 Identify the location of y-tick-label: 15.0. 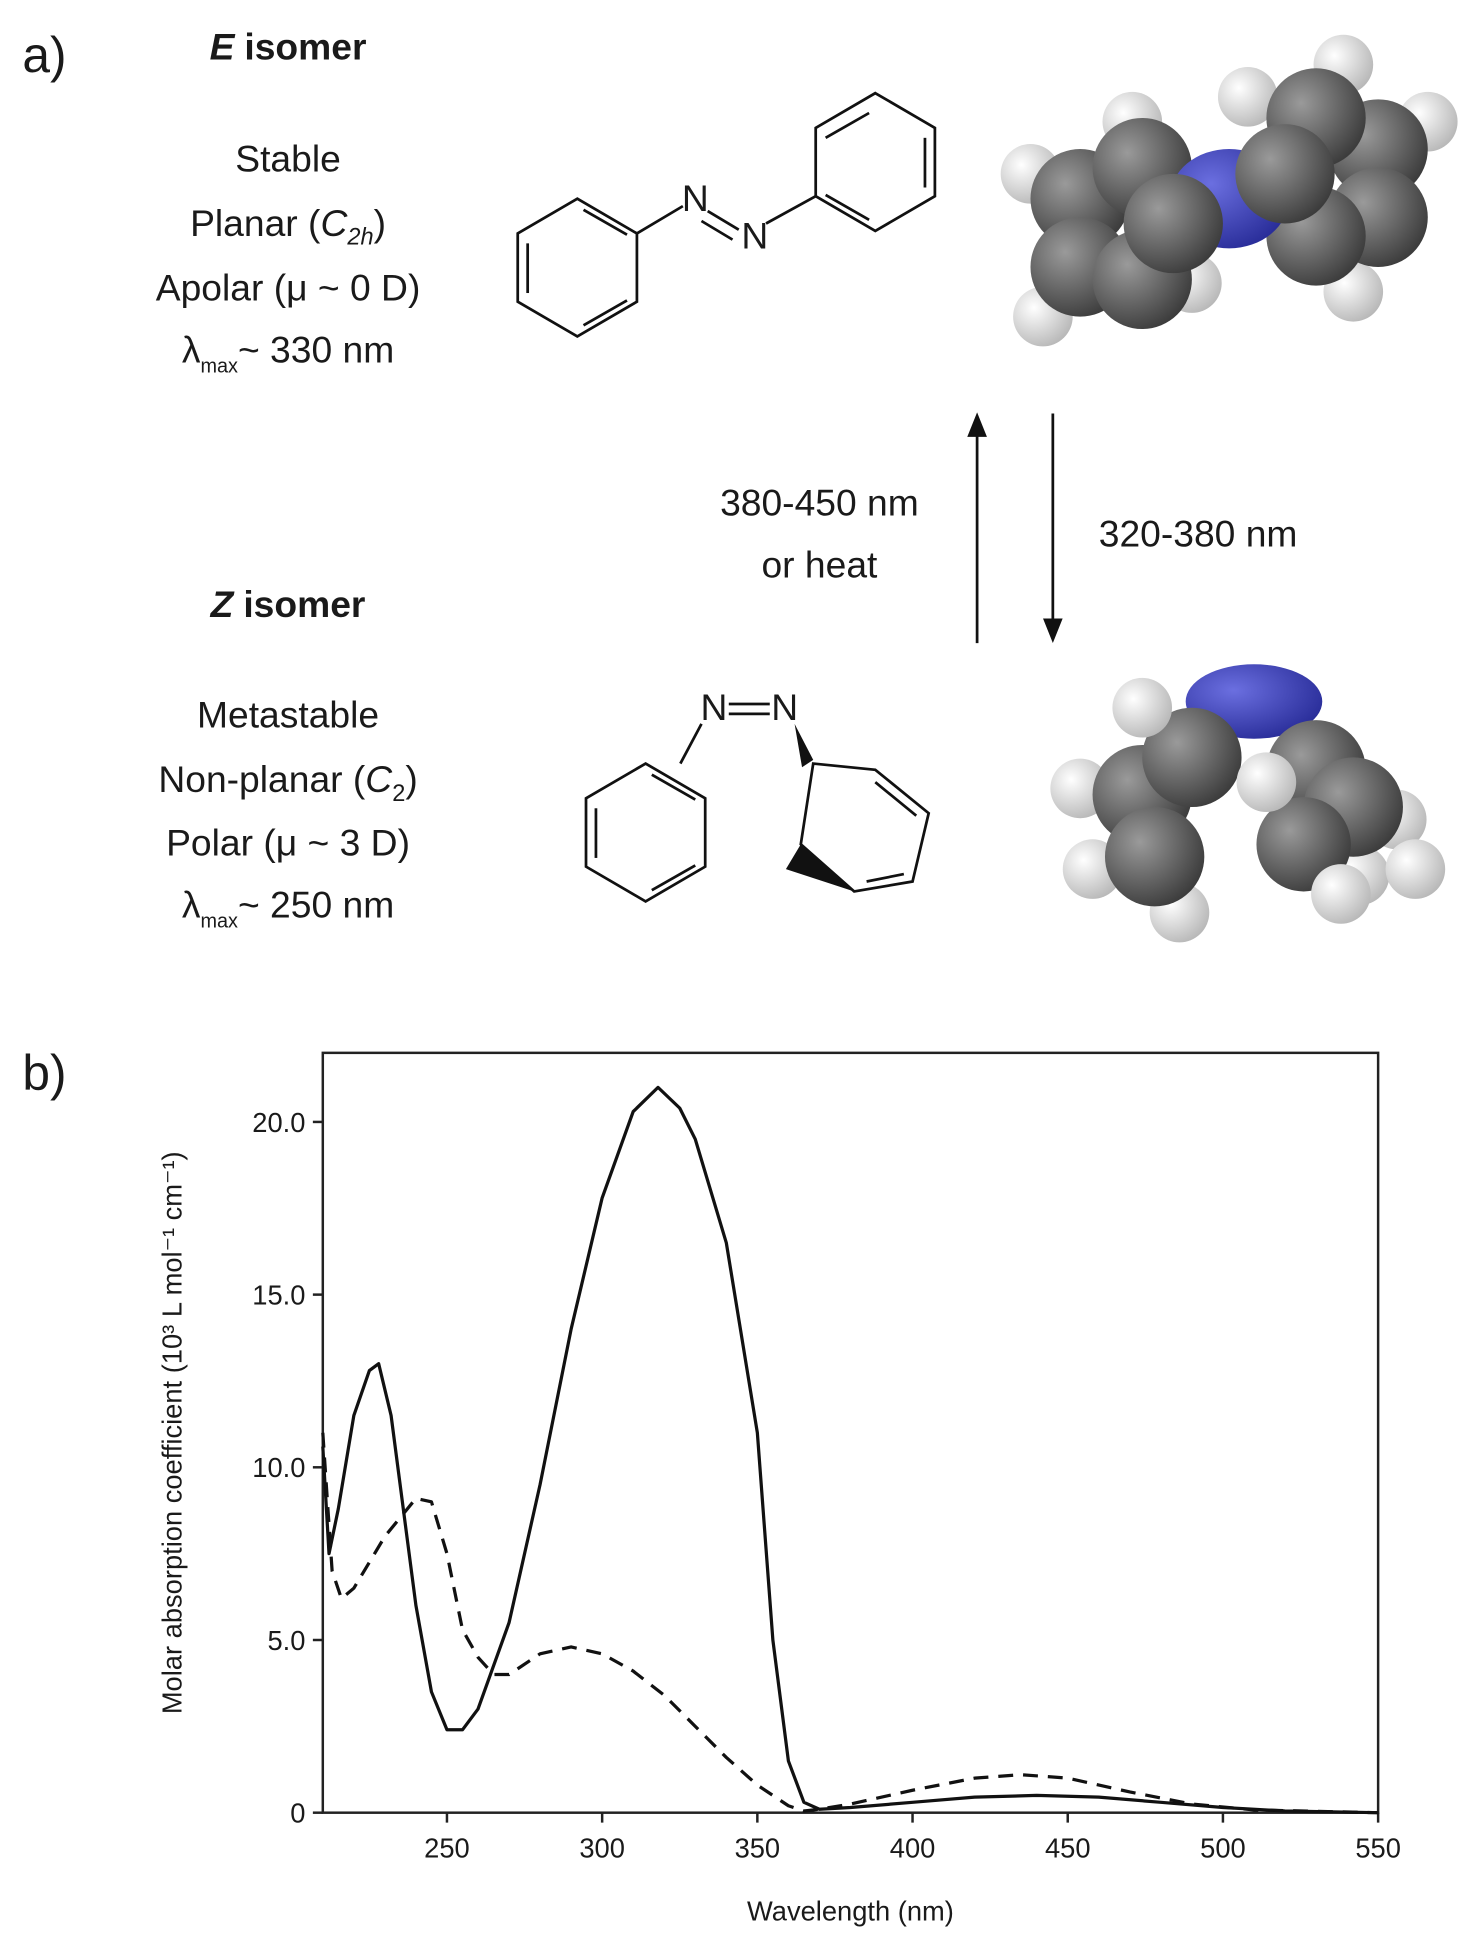
(278, 1295).